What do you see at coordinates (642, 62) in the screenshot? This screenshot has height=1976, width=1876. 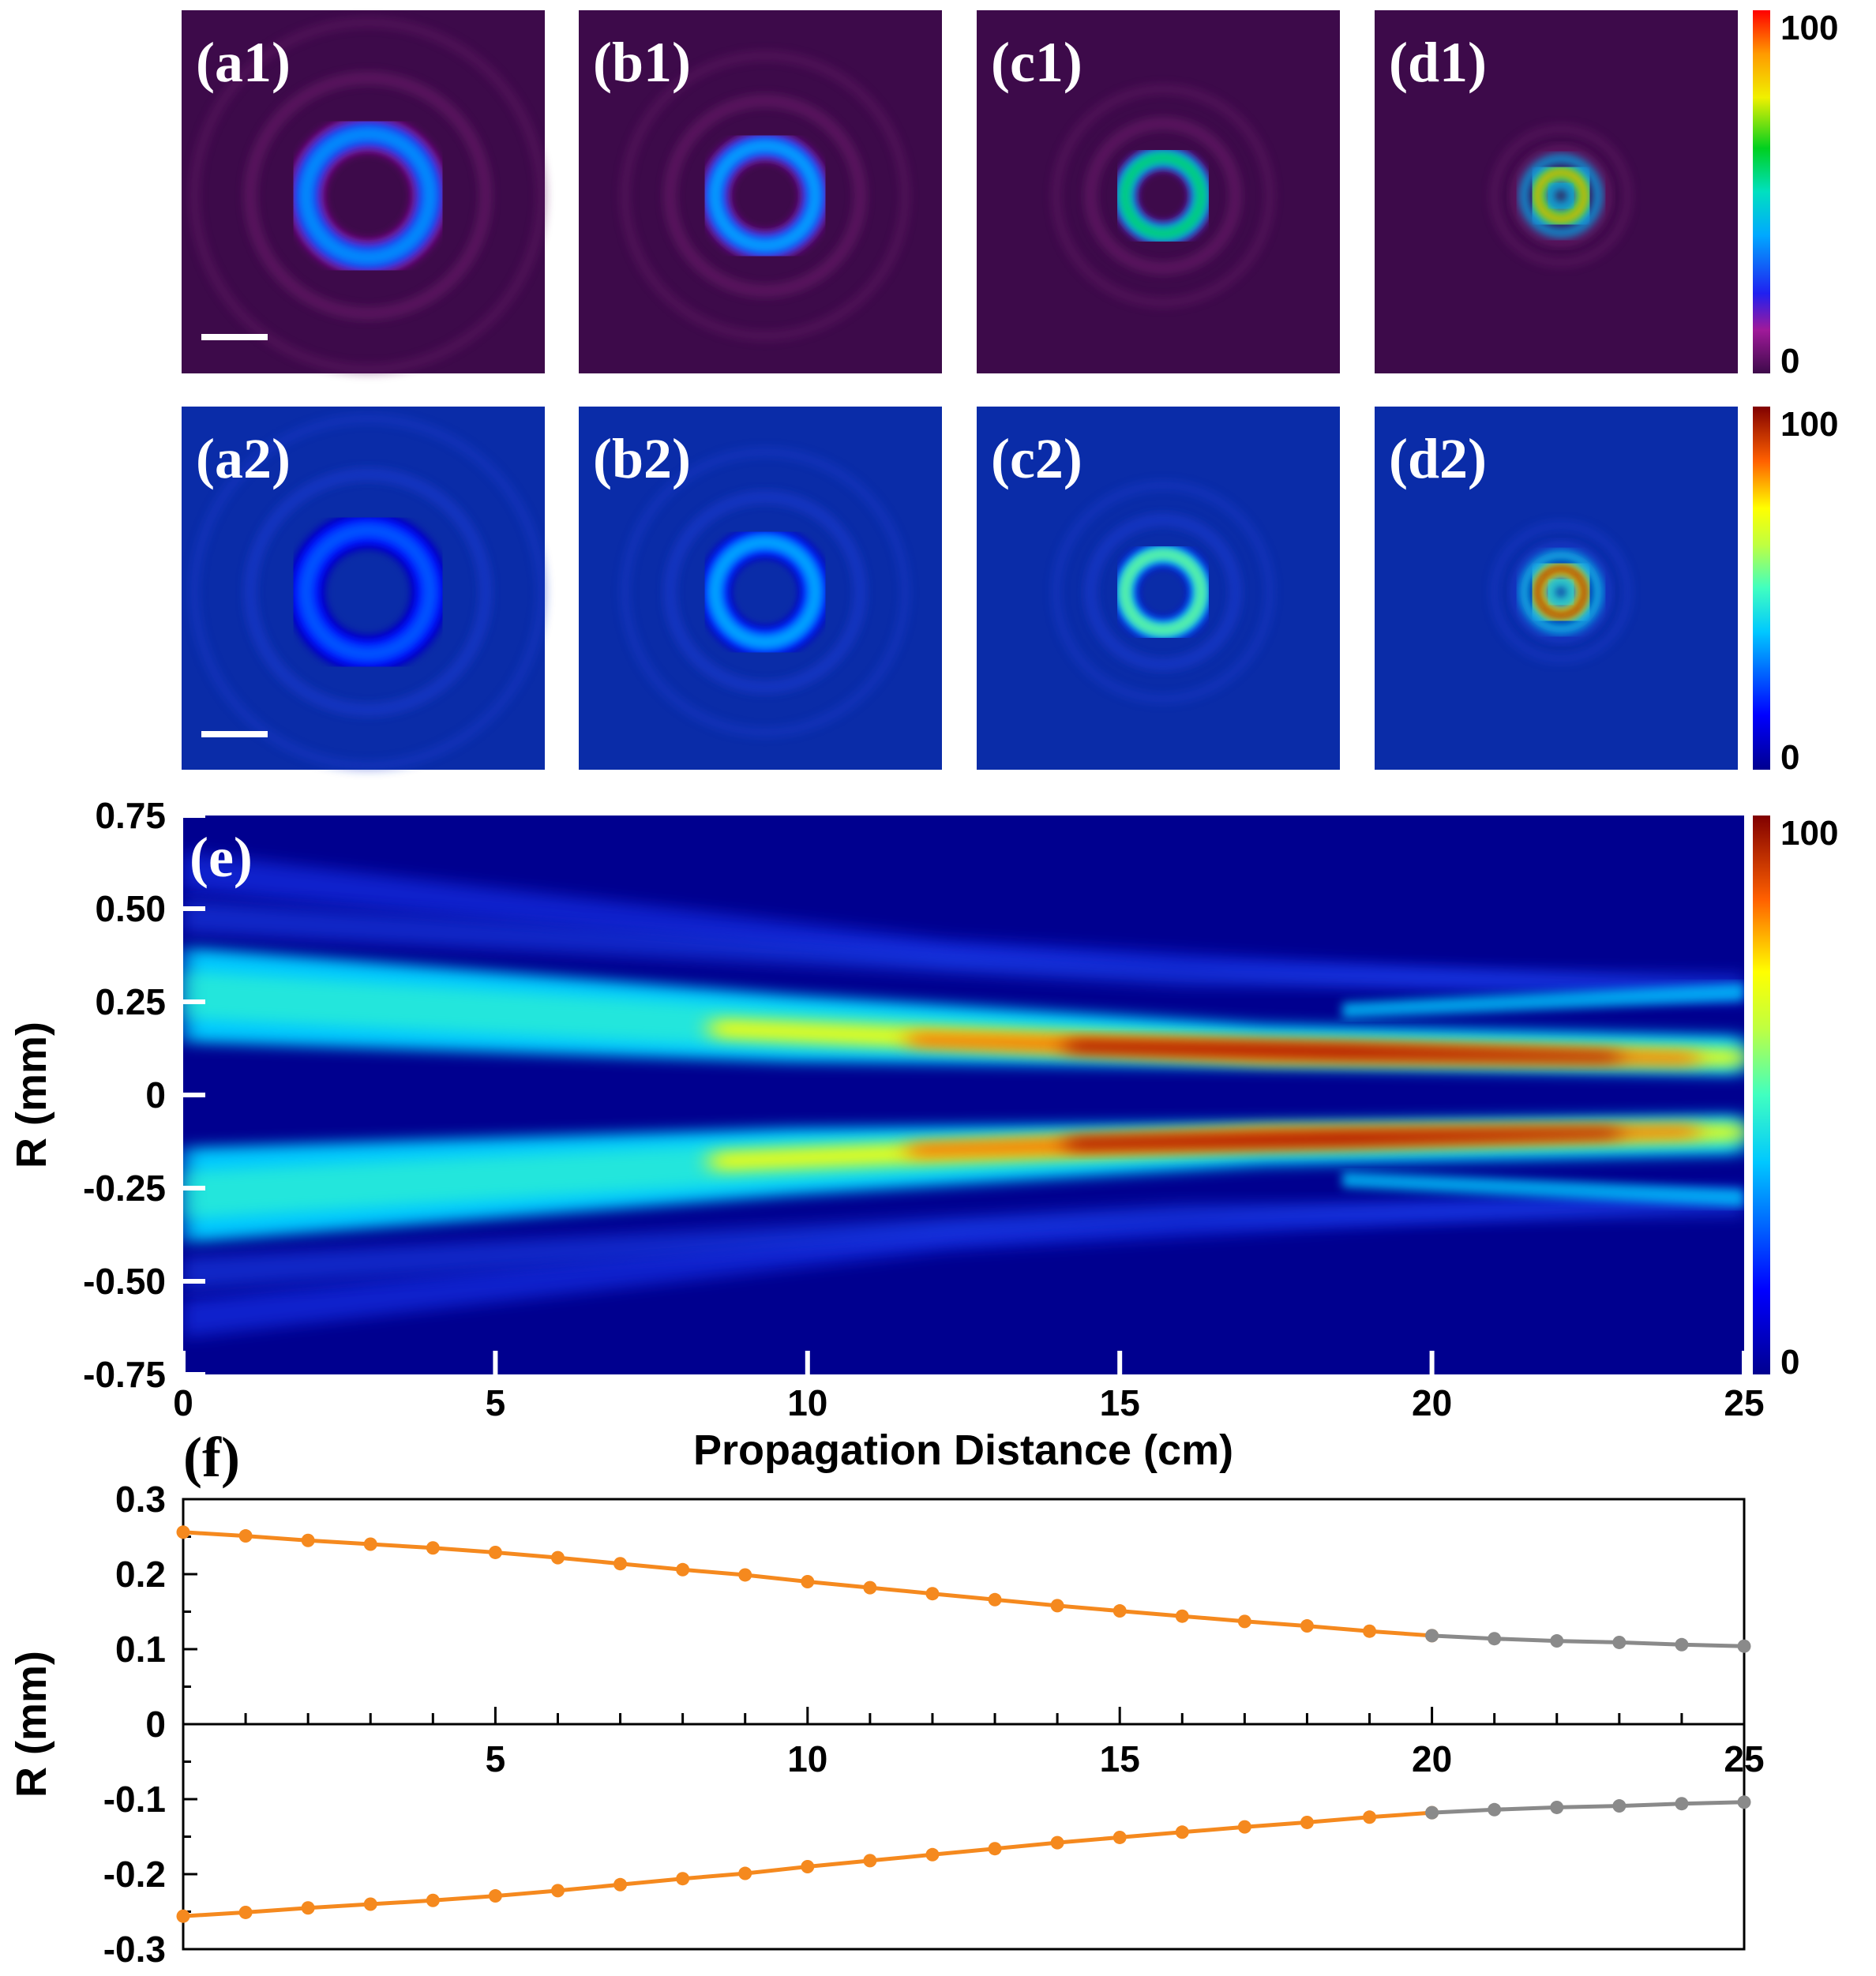 I see `panel-label: (b1)` at bounding box center [642, 62].